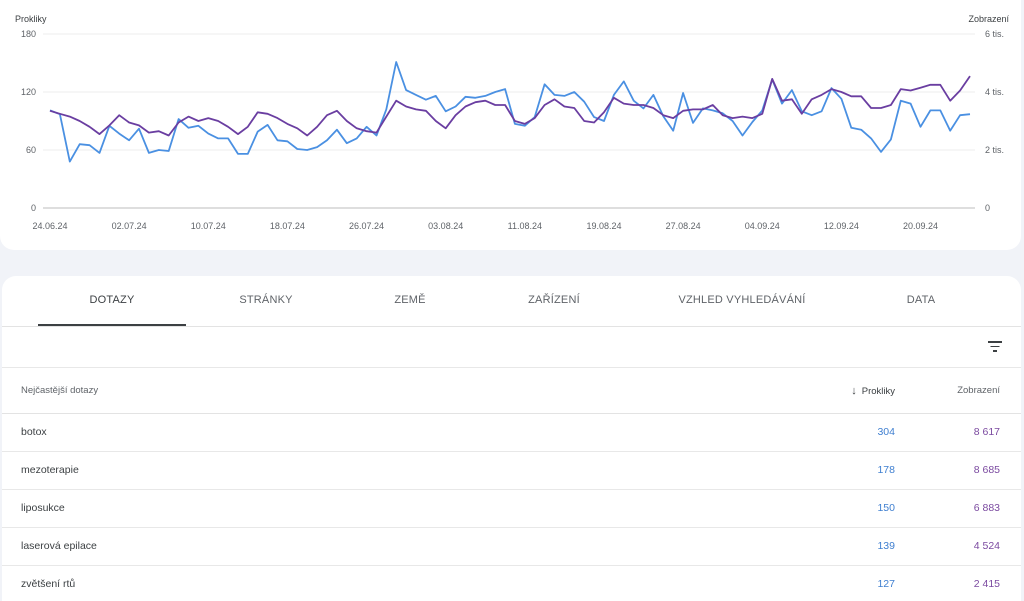 Image resolution: width=1024 pixels, height=601 pixels. What do you see at coordinates (511, 471) in the screenshot?
I see `table-row: mezoterapie 178 8 685` at bounding box center [511, 471].